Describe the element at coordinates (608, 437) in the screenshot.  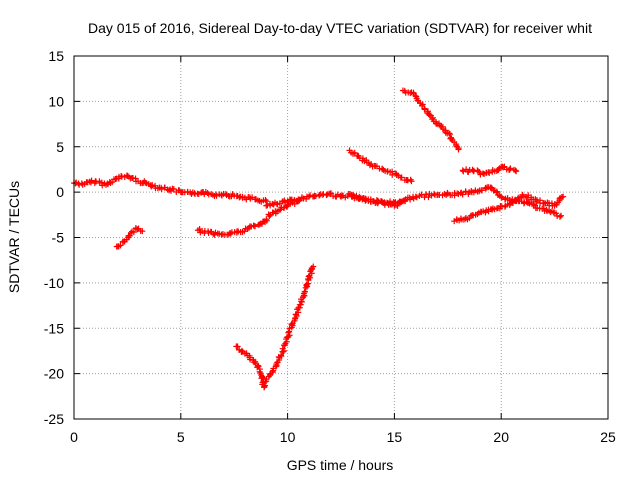
I see `x-tick-label: 25` at that location.